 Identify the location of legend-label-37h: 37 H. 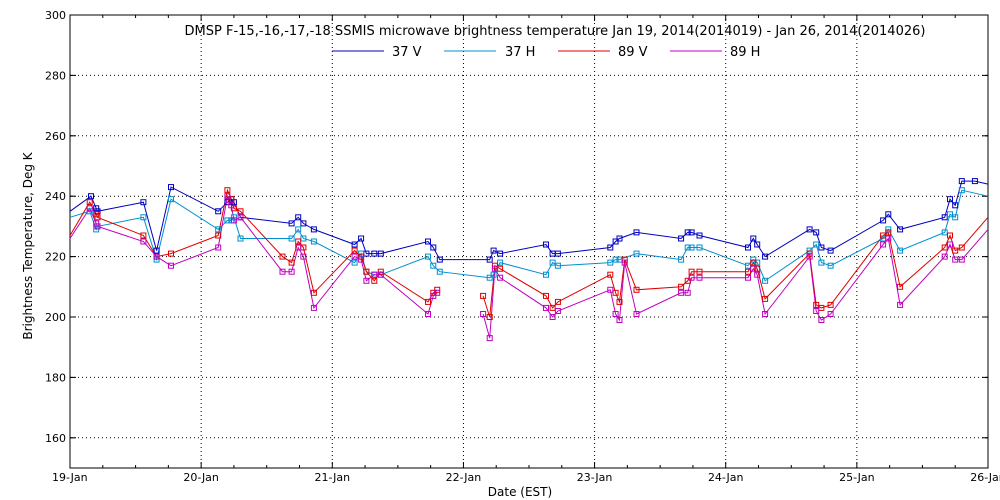
(520, 52).